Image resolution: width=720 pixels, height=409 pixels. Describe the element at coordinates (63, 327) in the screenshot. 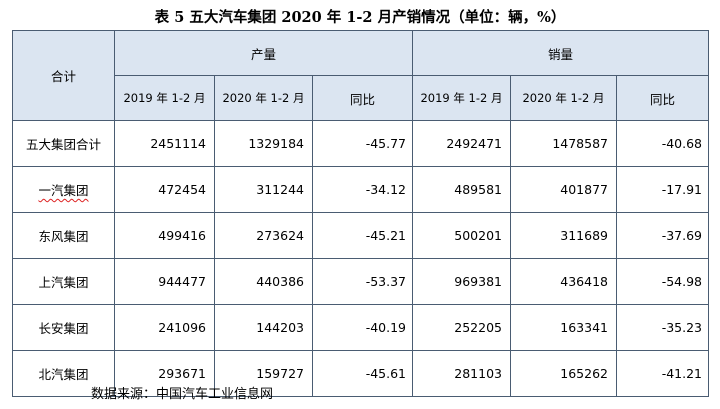

I see `row-name: 长安集团` at that location.